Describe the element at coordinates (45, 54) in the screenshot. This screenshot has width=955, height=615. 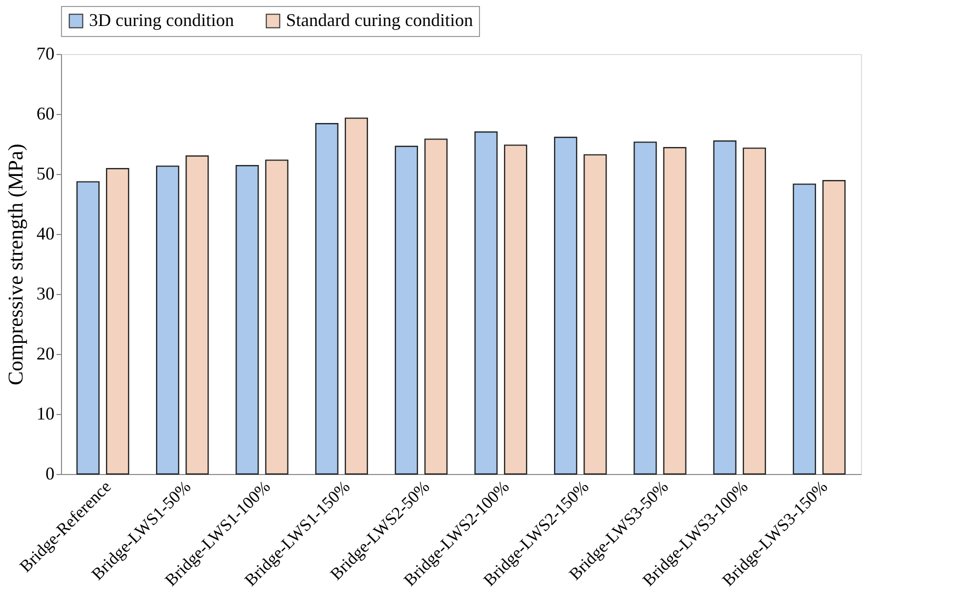
I see `y-tick-label: 70` at that location.